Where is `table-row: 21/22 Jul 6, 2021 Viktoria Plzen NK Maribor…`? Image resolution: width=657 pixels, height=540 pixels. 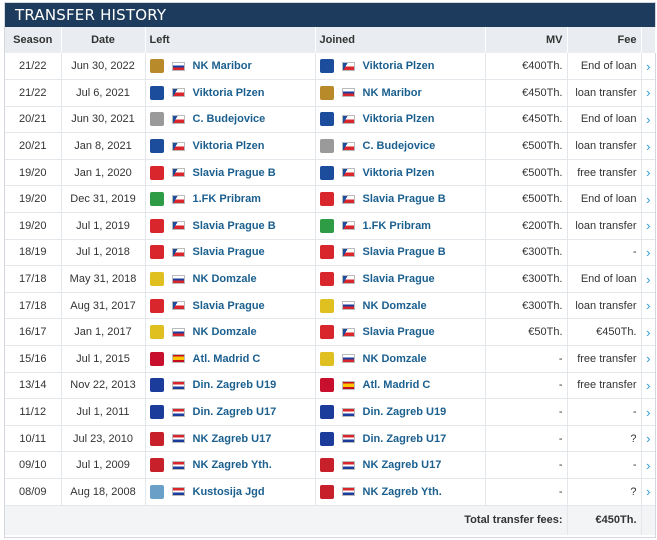 table-row: 21/22 Jul 6, 2021 Viktoria Plzen NK Maribor… is located at coordinates (330, 93).